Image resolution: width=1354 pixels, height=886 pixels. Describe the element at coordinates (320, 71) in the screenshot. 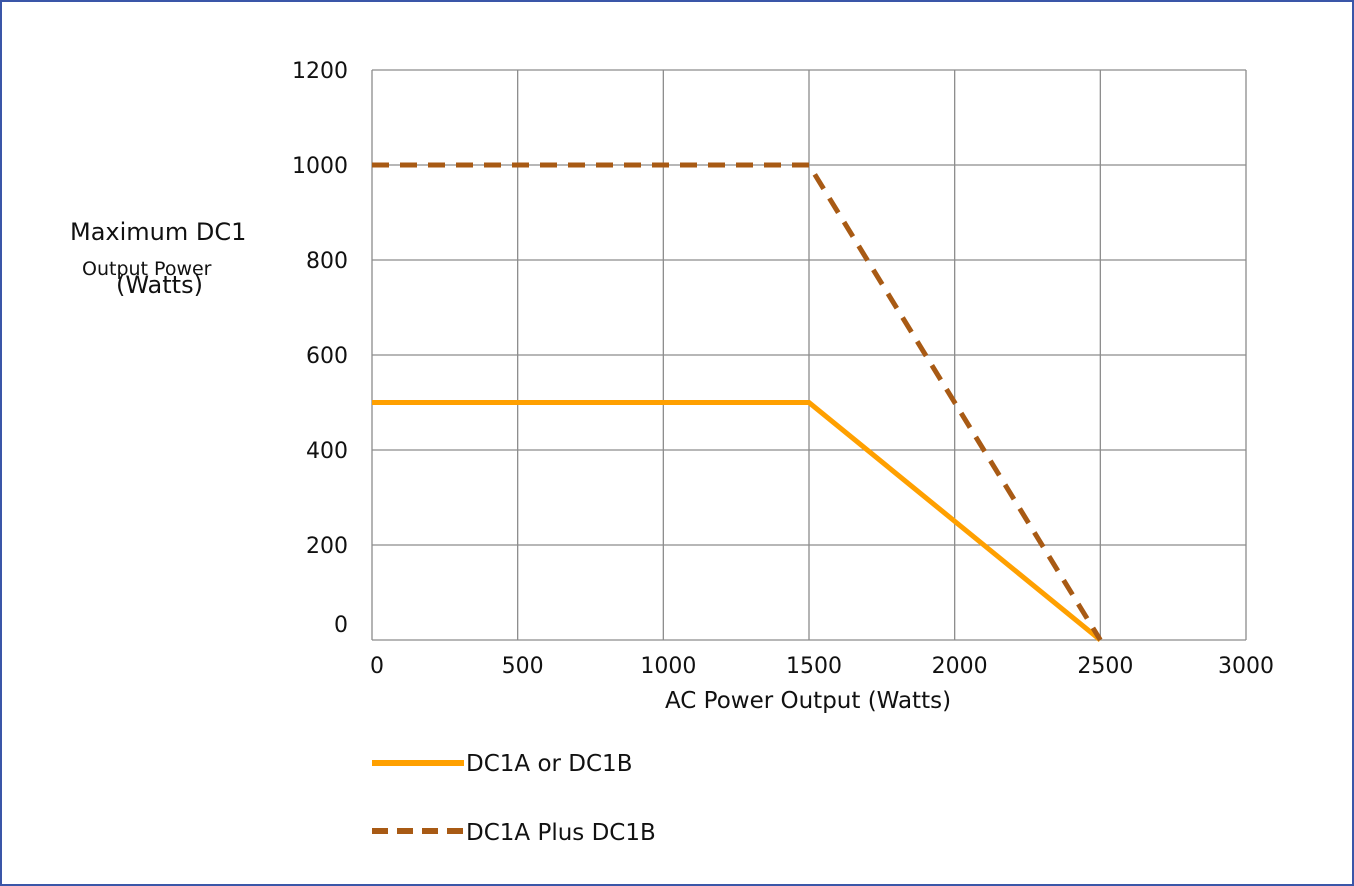

I see `y-tick-label: 1200` at that location.